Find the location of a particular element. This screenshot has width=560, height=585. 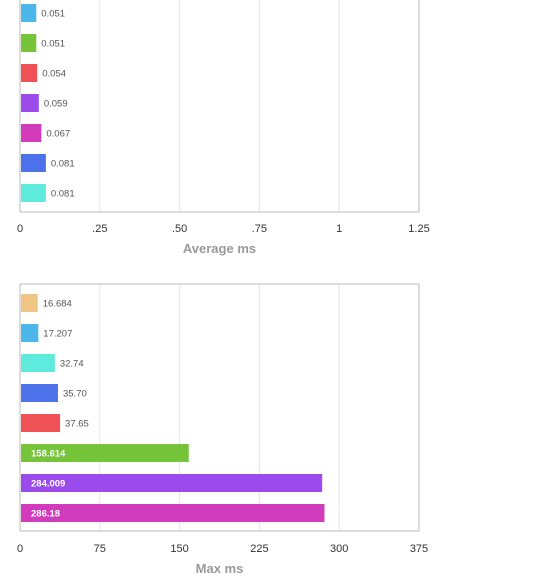

chart2-tick-label: 75 is located at coordinates (100, 549).